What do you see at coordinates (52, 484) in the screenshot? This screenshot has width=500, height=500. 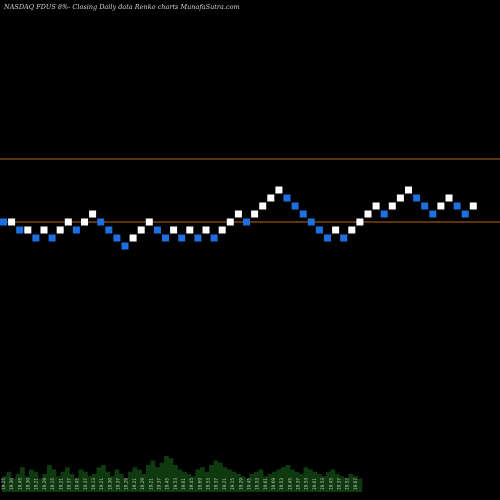 I see `volume-label: 19.15` at bounding box center [52, 484].